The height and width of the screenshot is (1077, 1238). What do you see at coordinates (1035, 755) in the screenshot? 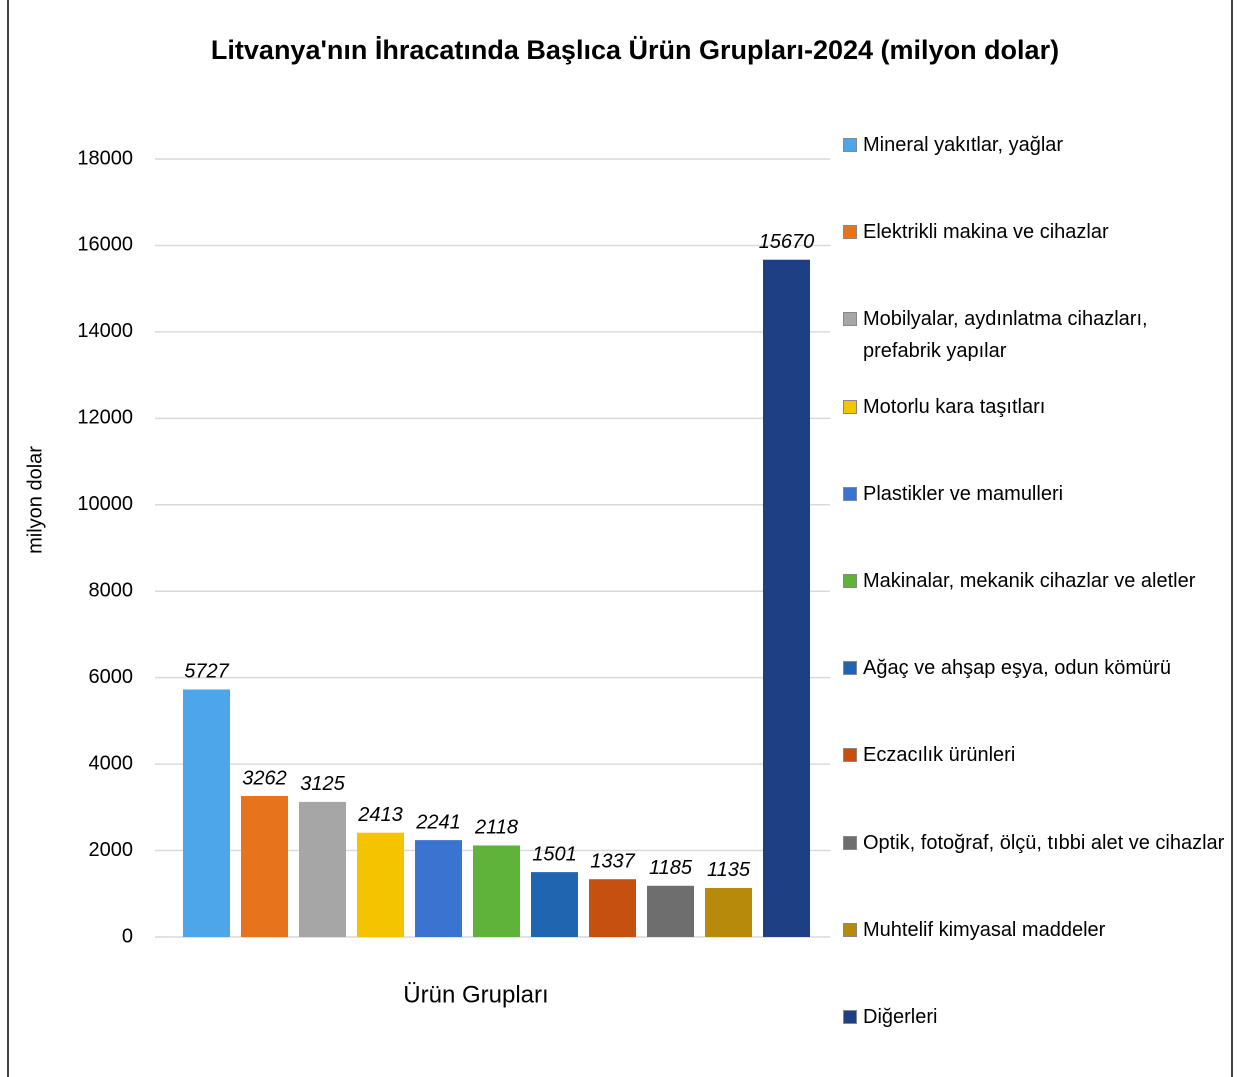
I see `legend-item: Eczacılık ürünleri` at bounding box center [1035, 755].